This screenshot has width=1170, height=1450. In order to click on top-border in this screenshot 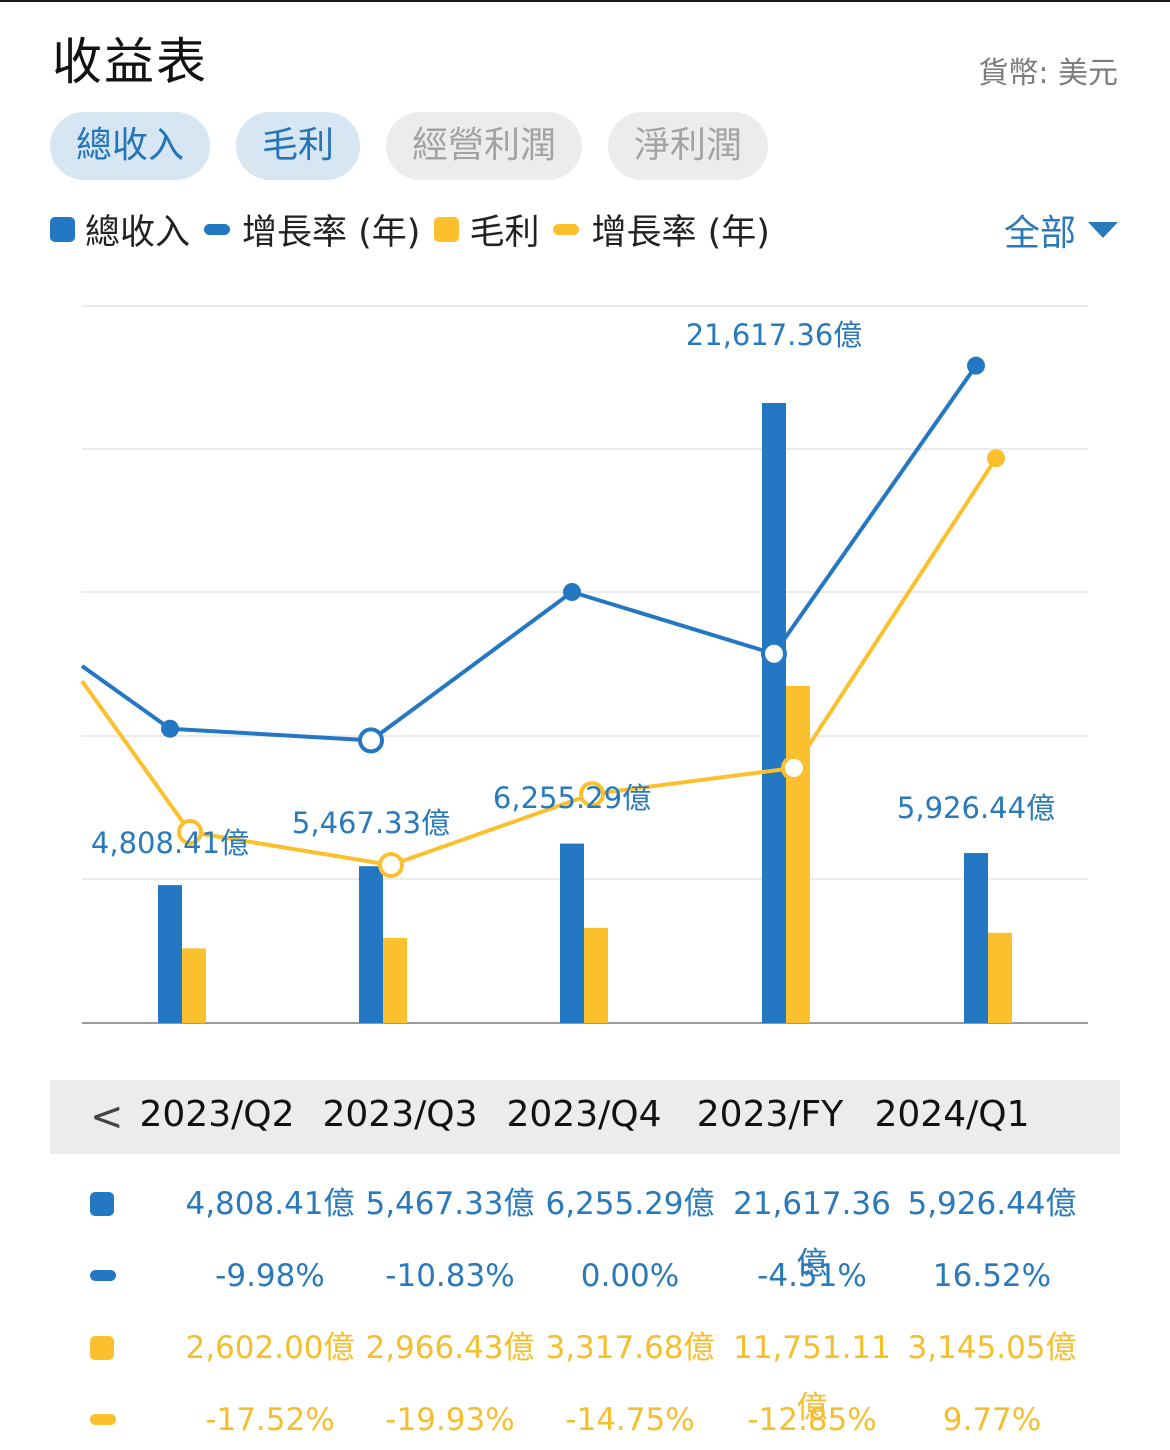, I will do `click(585, 1)`.